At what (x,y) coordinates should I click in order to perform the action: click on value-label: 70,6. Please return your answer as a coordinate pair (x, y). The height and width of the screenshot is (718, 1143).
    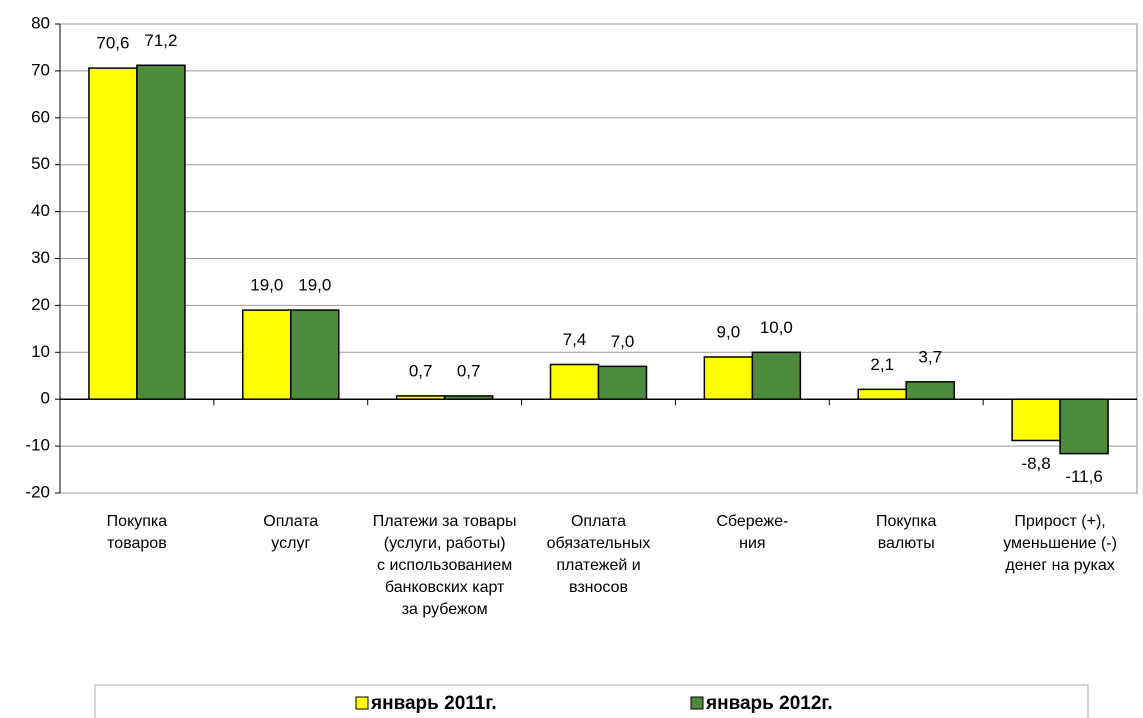
    Looking at the image, I should click on (112, 43).